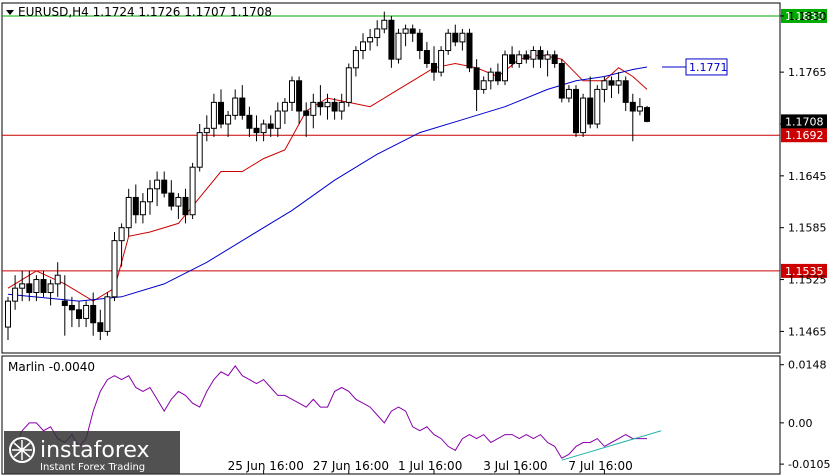  Describe the element at coordinates (600, 466) in the screenshot. I see `time-tick-label: 7 Jul 16:00` at that location.